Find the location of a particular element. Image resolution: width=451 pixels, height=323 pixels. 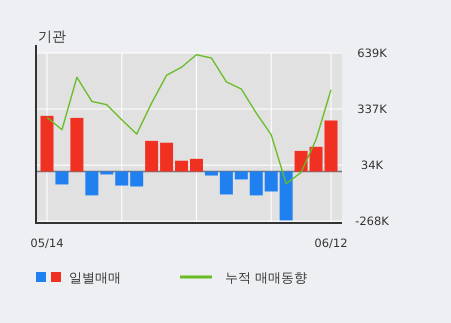

y-tick-label: 337K is located at coordinates (372, 109).